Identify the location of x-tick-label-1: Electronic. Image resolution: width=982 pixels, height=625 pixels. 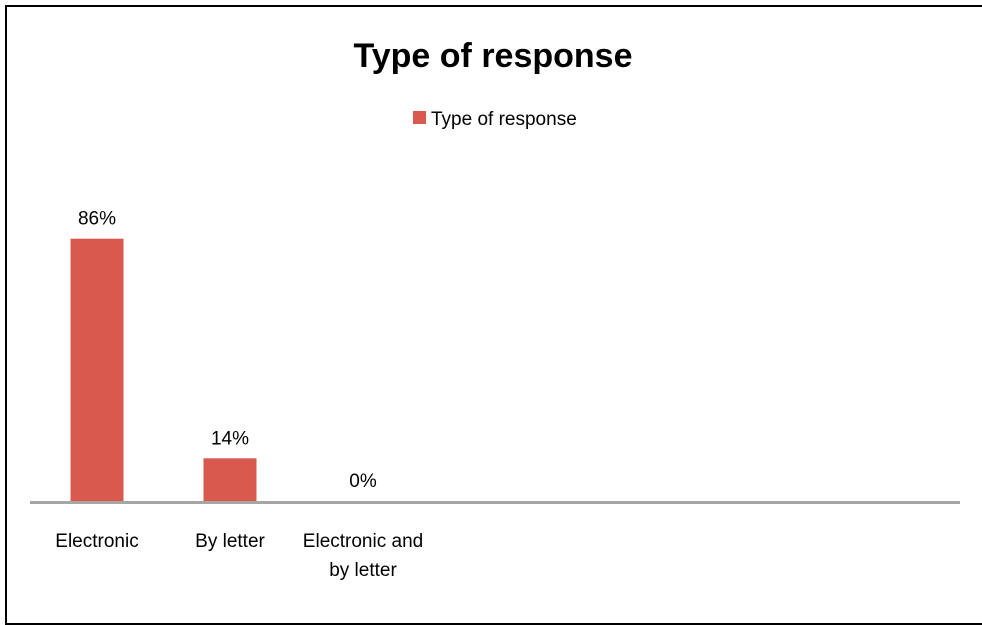
(96, 541).